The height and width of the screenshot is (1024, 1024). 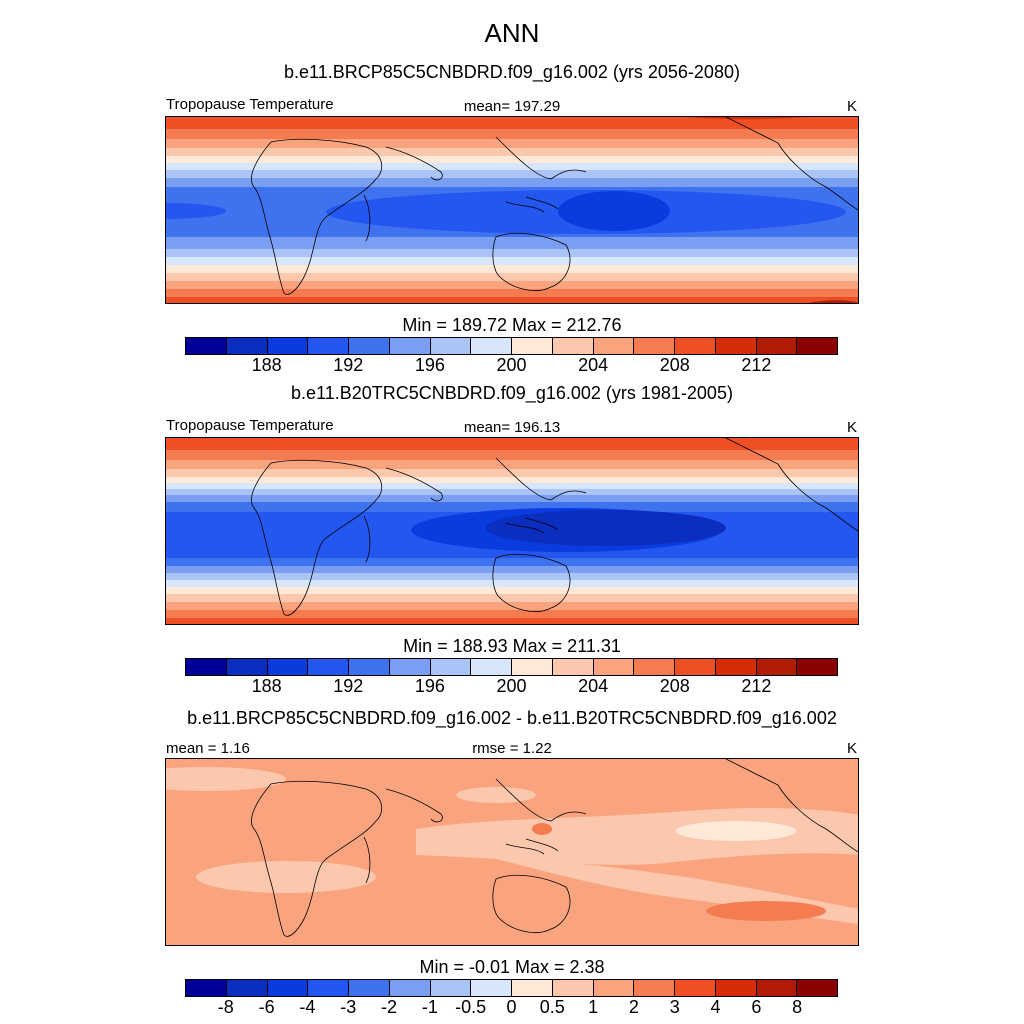 I want to click on panel3-map, so click(x=512, y=852).